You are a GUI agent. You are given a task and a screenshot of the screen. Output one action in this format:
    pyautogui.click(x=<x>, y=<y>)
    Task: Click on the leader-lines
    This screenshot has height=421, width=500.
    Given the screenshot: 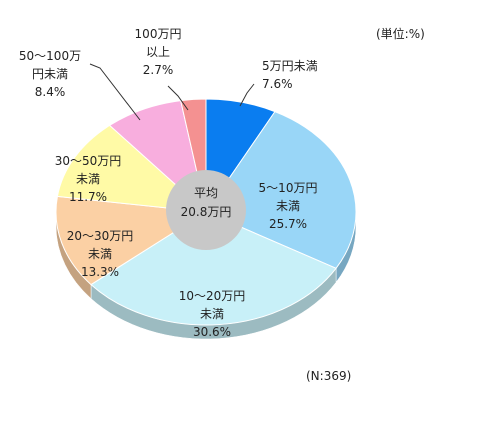 What is the action you would take?
    pyautogui.click(x=172, y=92)
    